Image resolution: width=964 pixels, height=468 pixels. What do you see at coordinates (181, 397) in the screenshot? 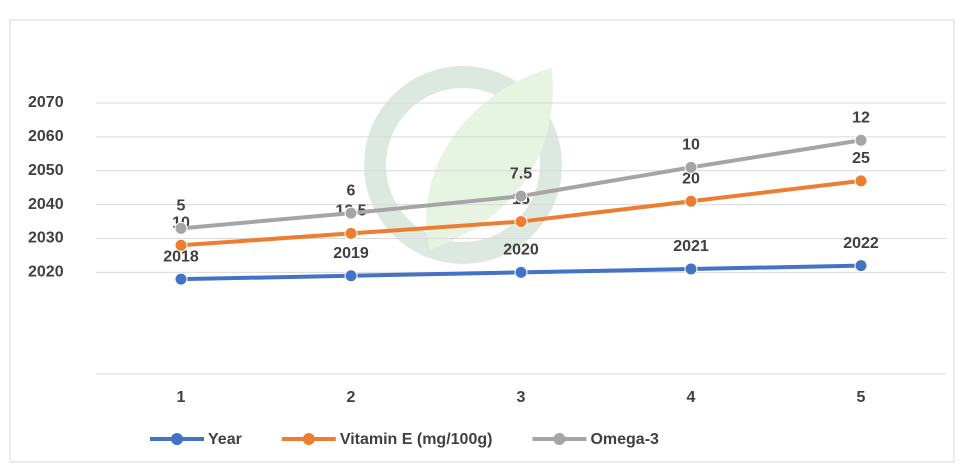
I see `x-tick-label: 1` at bounding box center [181, 397].